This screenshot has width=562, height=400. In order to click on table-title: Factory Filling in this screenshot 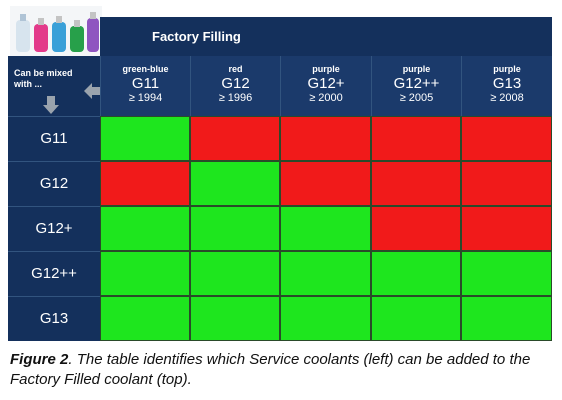, I will do `click(196, 36)`.